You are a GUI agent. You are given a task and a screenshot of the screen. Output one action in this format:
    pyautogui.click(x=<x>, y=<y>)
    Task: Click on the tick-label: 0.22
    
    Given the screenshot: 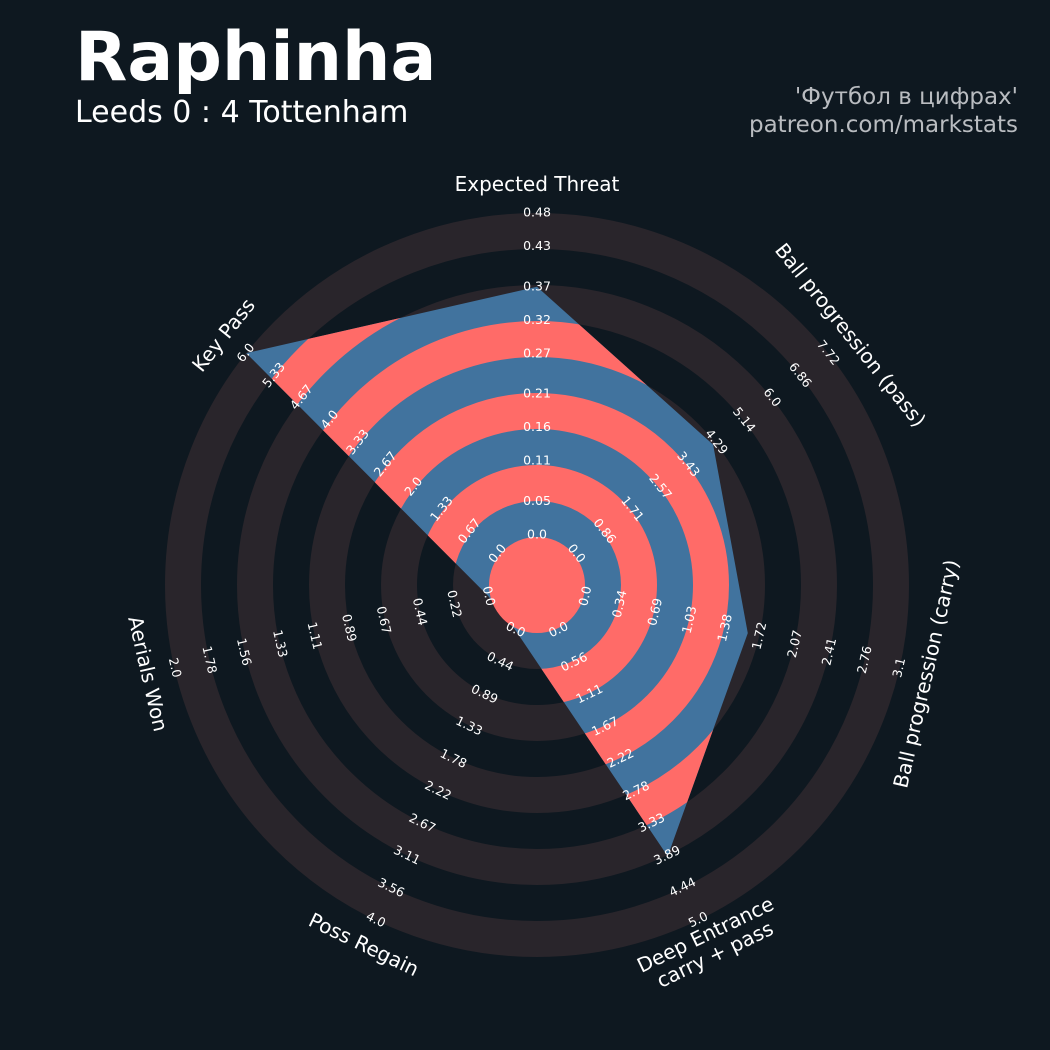 What is the action you would take?
    pyautogui.click(x=454, y=604)
    